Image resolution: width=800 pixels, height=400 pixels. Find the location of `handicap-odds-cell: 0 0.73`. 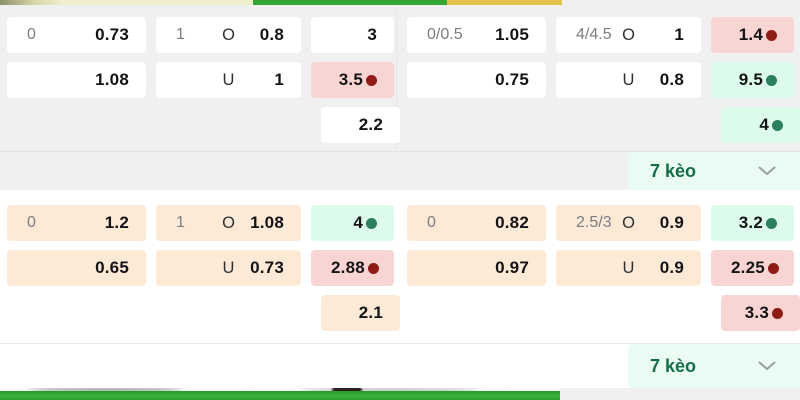

handicap-odds-cell: 0 0.73 is located at coordinates (76, 35).